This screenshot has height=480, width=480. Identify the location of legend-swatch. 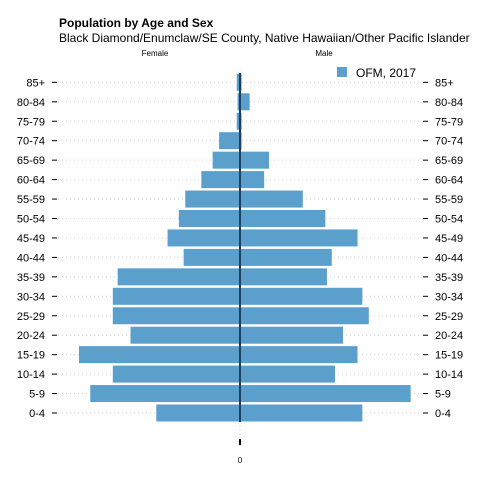
(342, 72).